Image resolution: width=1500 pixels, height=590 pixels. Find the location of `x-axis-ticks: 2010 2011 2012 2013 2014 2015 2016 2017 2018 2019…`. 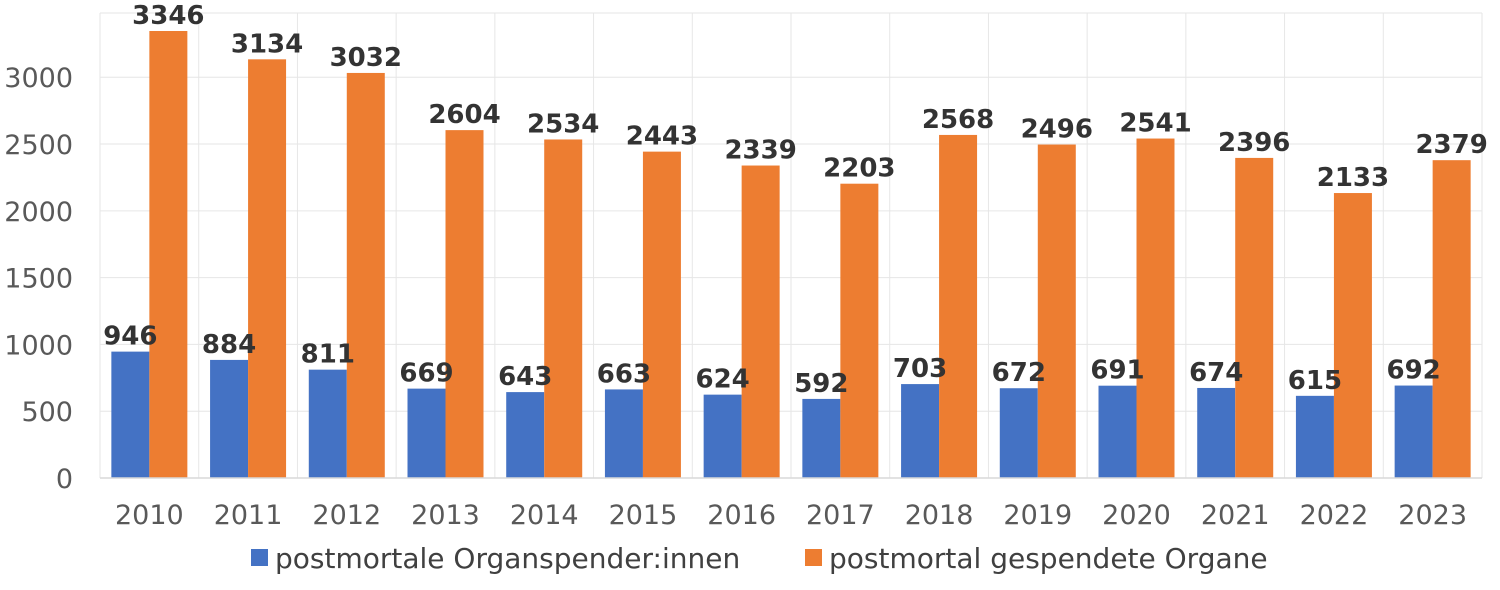

x-axis-ticks: 2010 2011 2012 2013 2014 2015 2016 2017 2018 2019… is located at coordinates (791, 515).